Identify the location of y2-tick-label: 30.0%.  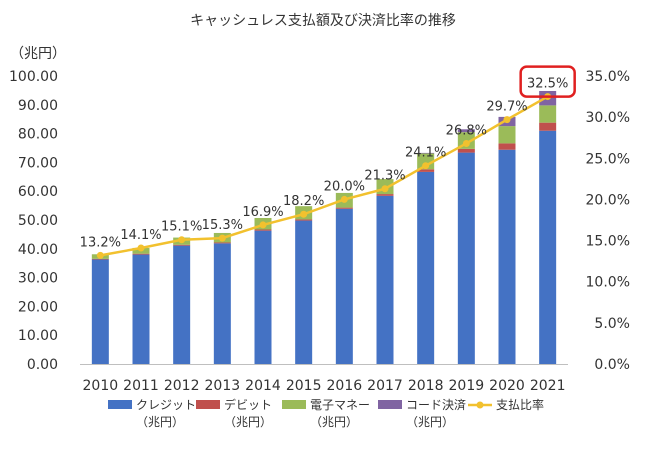
(608, 118).